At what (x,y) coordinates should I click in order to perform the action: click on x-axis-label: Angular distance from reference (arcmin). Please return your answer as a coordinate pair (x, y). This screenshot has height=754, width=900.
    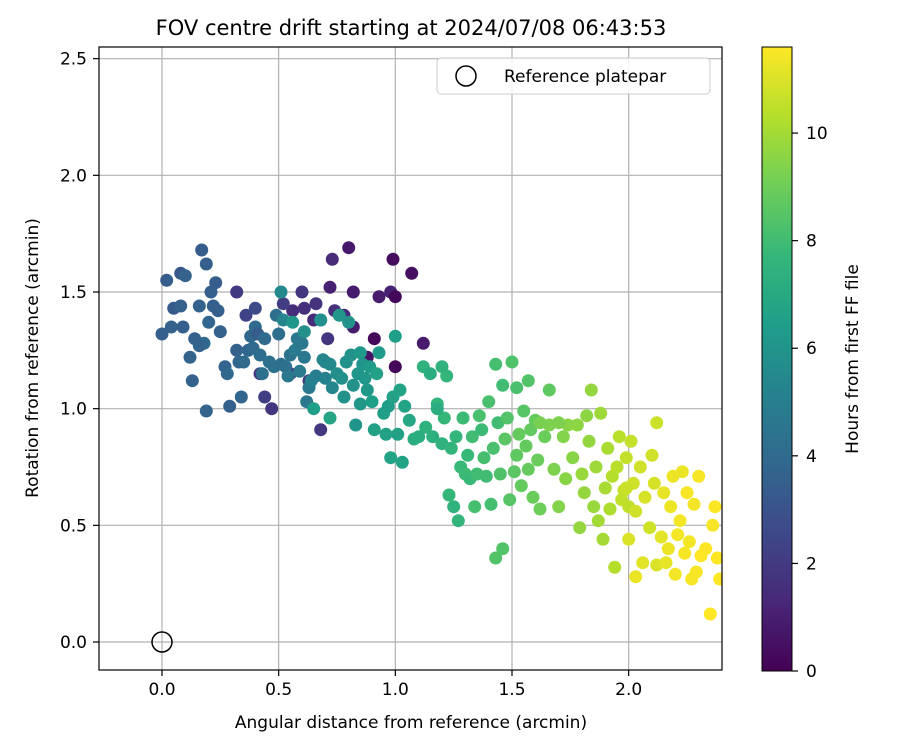
    Looking at the image, I should click on (411, 723).